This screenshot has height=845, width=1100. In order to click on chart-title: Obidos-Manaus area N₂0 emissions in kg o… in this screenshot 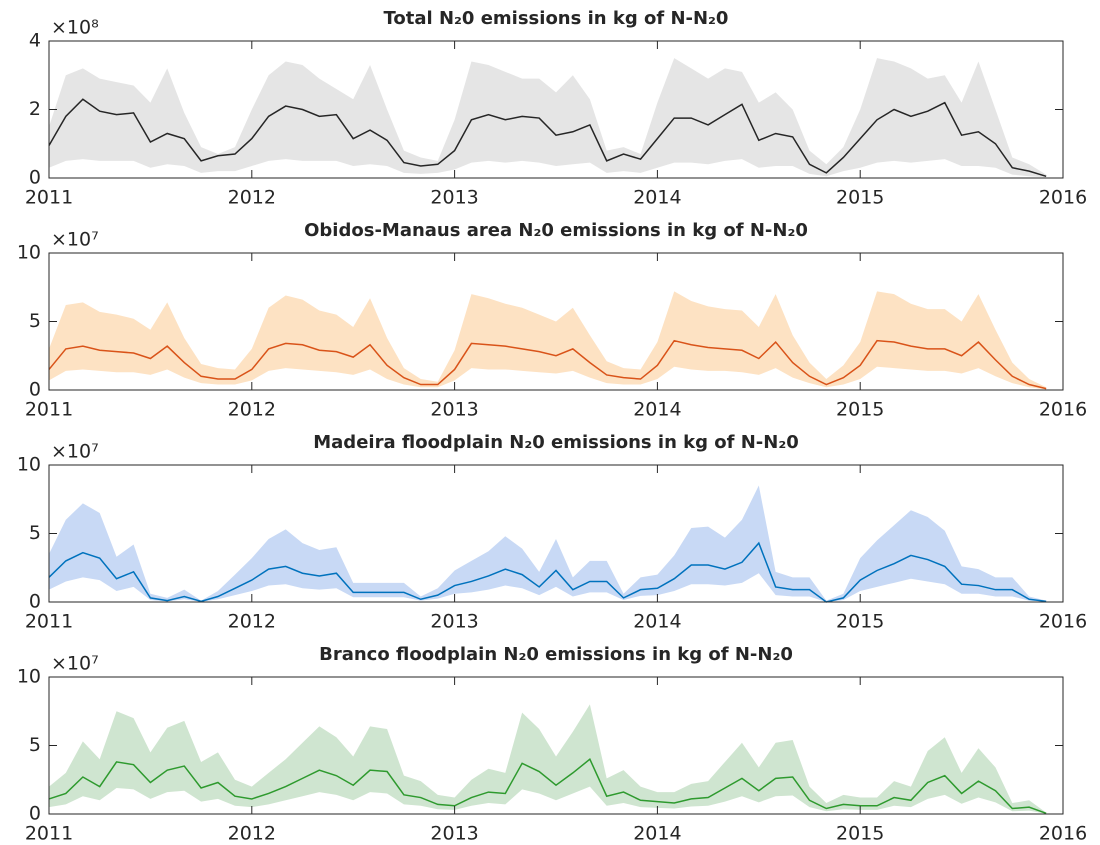, I will do `click(556, 230)`.